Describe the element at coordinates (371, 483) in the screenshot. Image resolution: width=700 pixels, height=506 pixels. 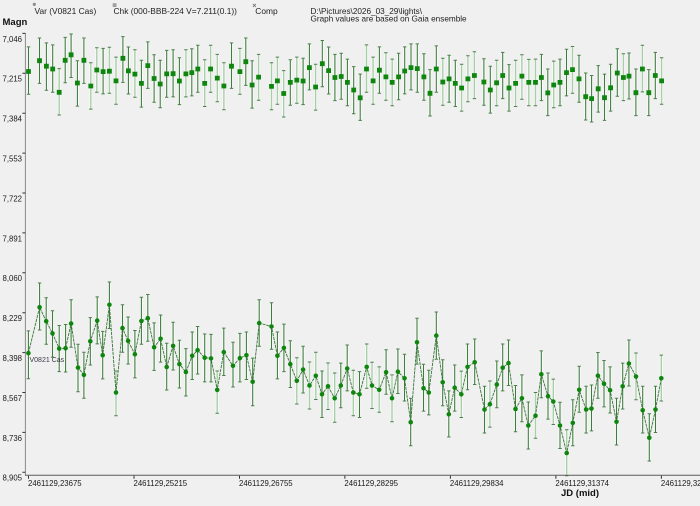
I see `svg-text: 2461129,28295` at that location.